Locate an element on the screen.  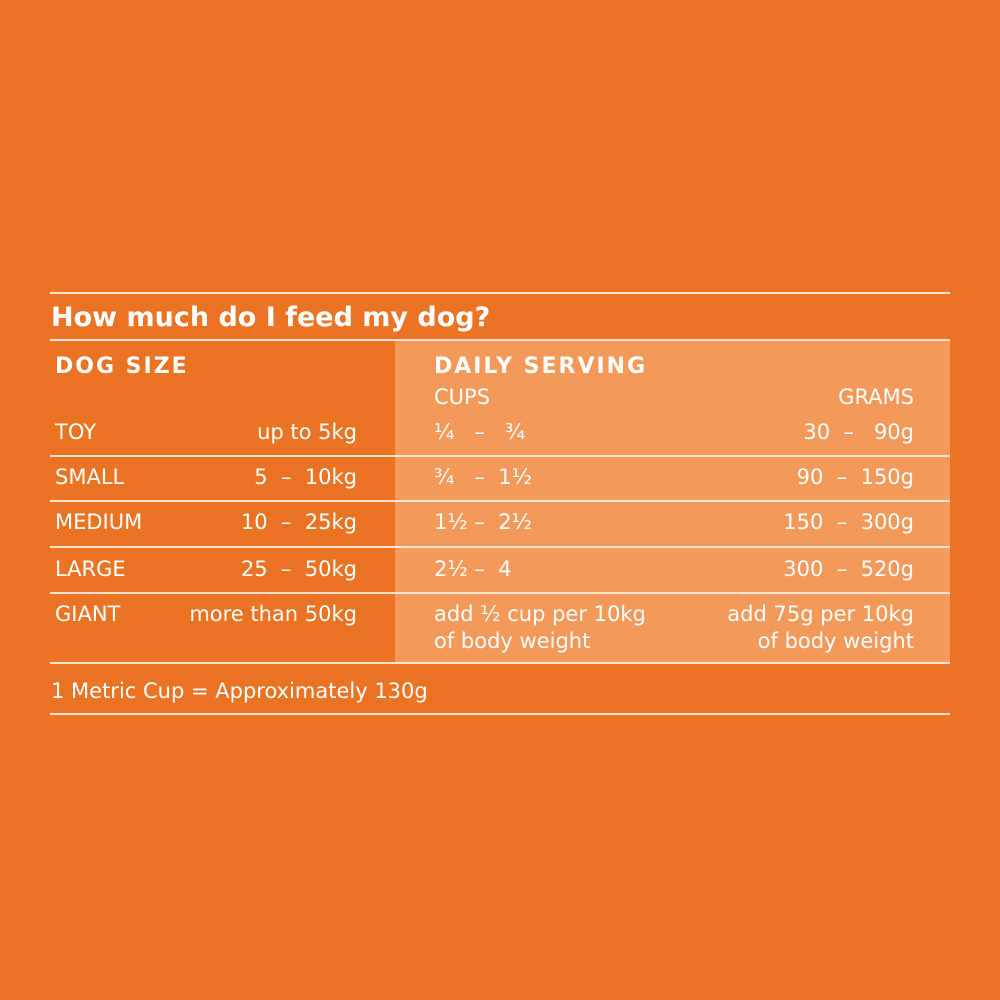
grams: 300 – 520g is located at coordinates (848, 569).